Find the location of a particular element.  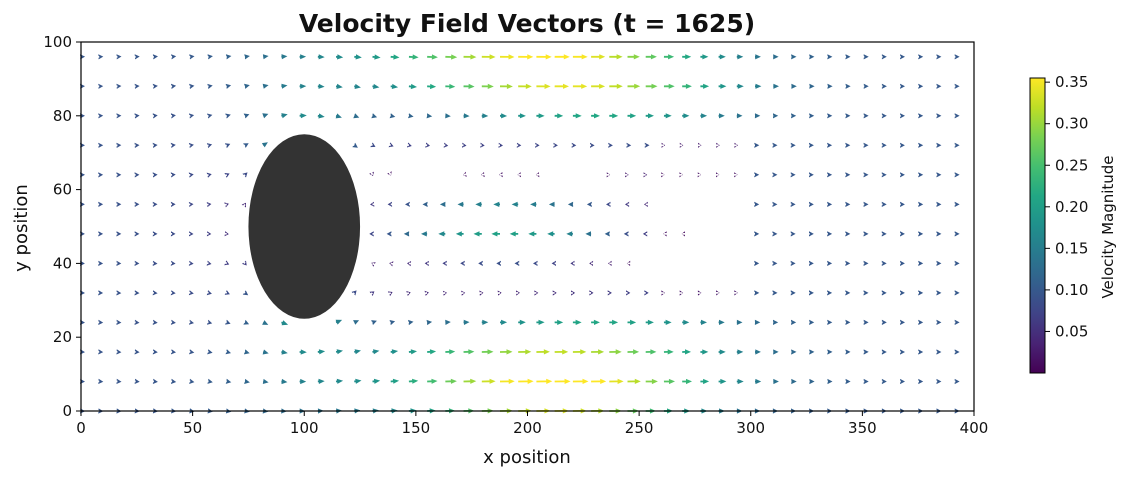

colorbar-gradient is located at coordinates (1037, 225).